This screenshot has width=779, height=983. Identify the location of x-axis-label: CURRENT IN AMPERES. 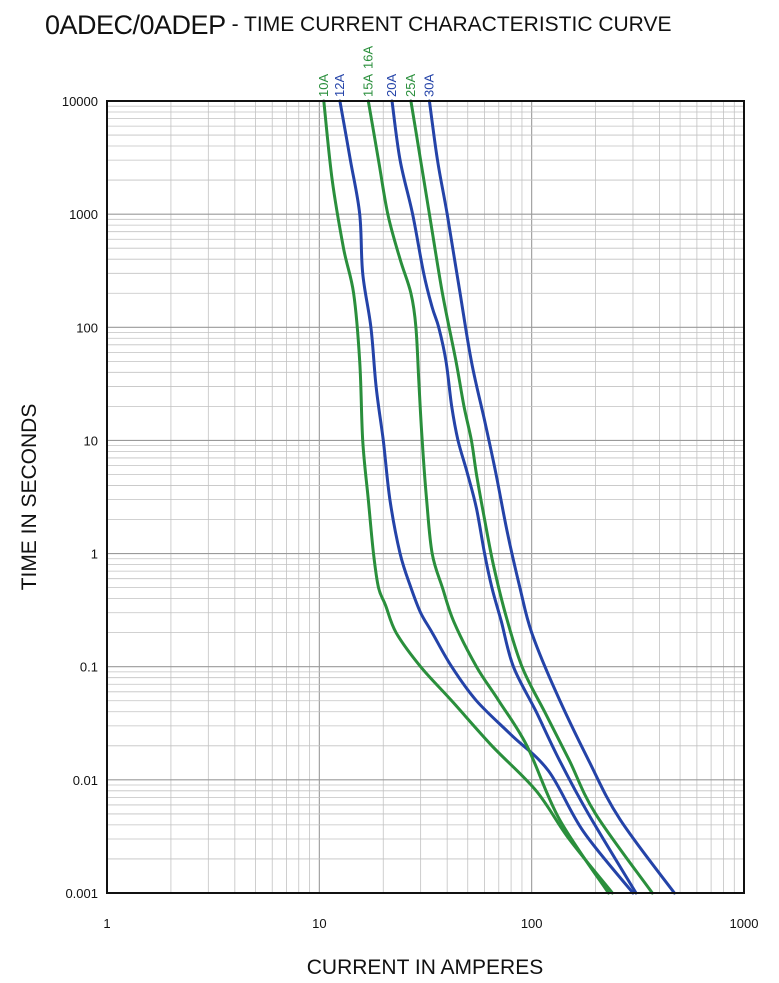
(425, 967).